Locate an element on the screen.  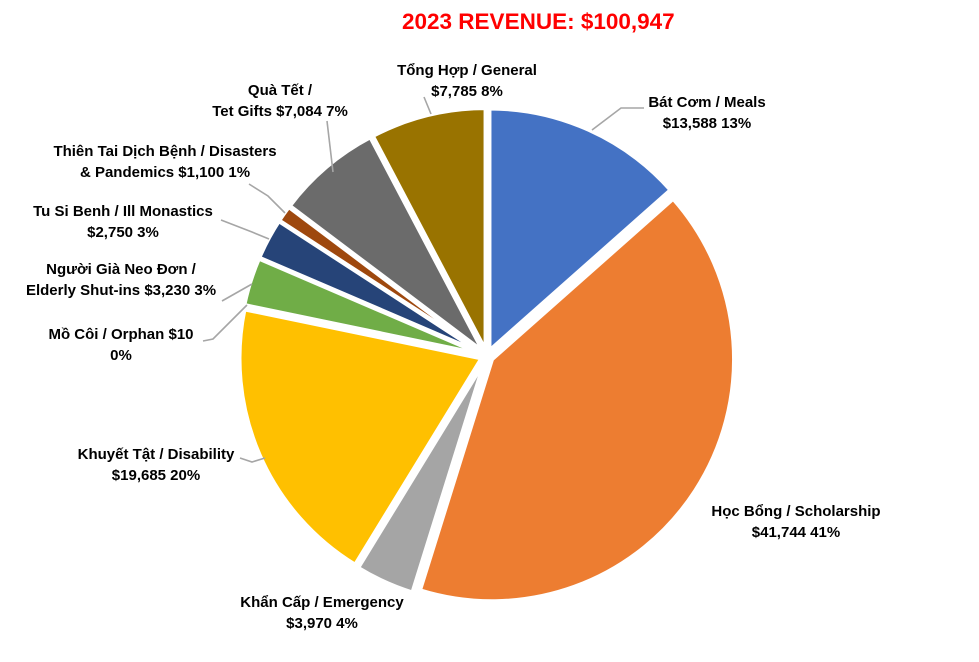
leader-line-orphan is located at coordinates (225, 323).